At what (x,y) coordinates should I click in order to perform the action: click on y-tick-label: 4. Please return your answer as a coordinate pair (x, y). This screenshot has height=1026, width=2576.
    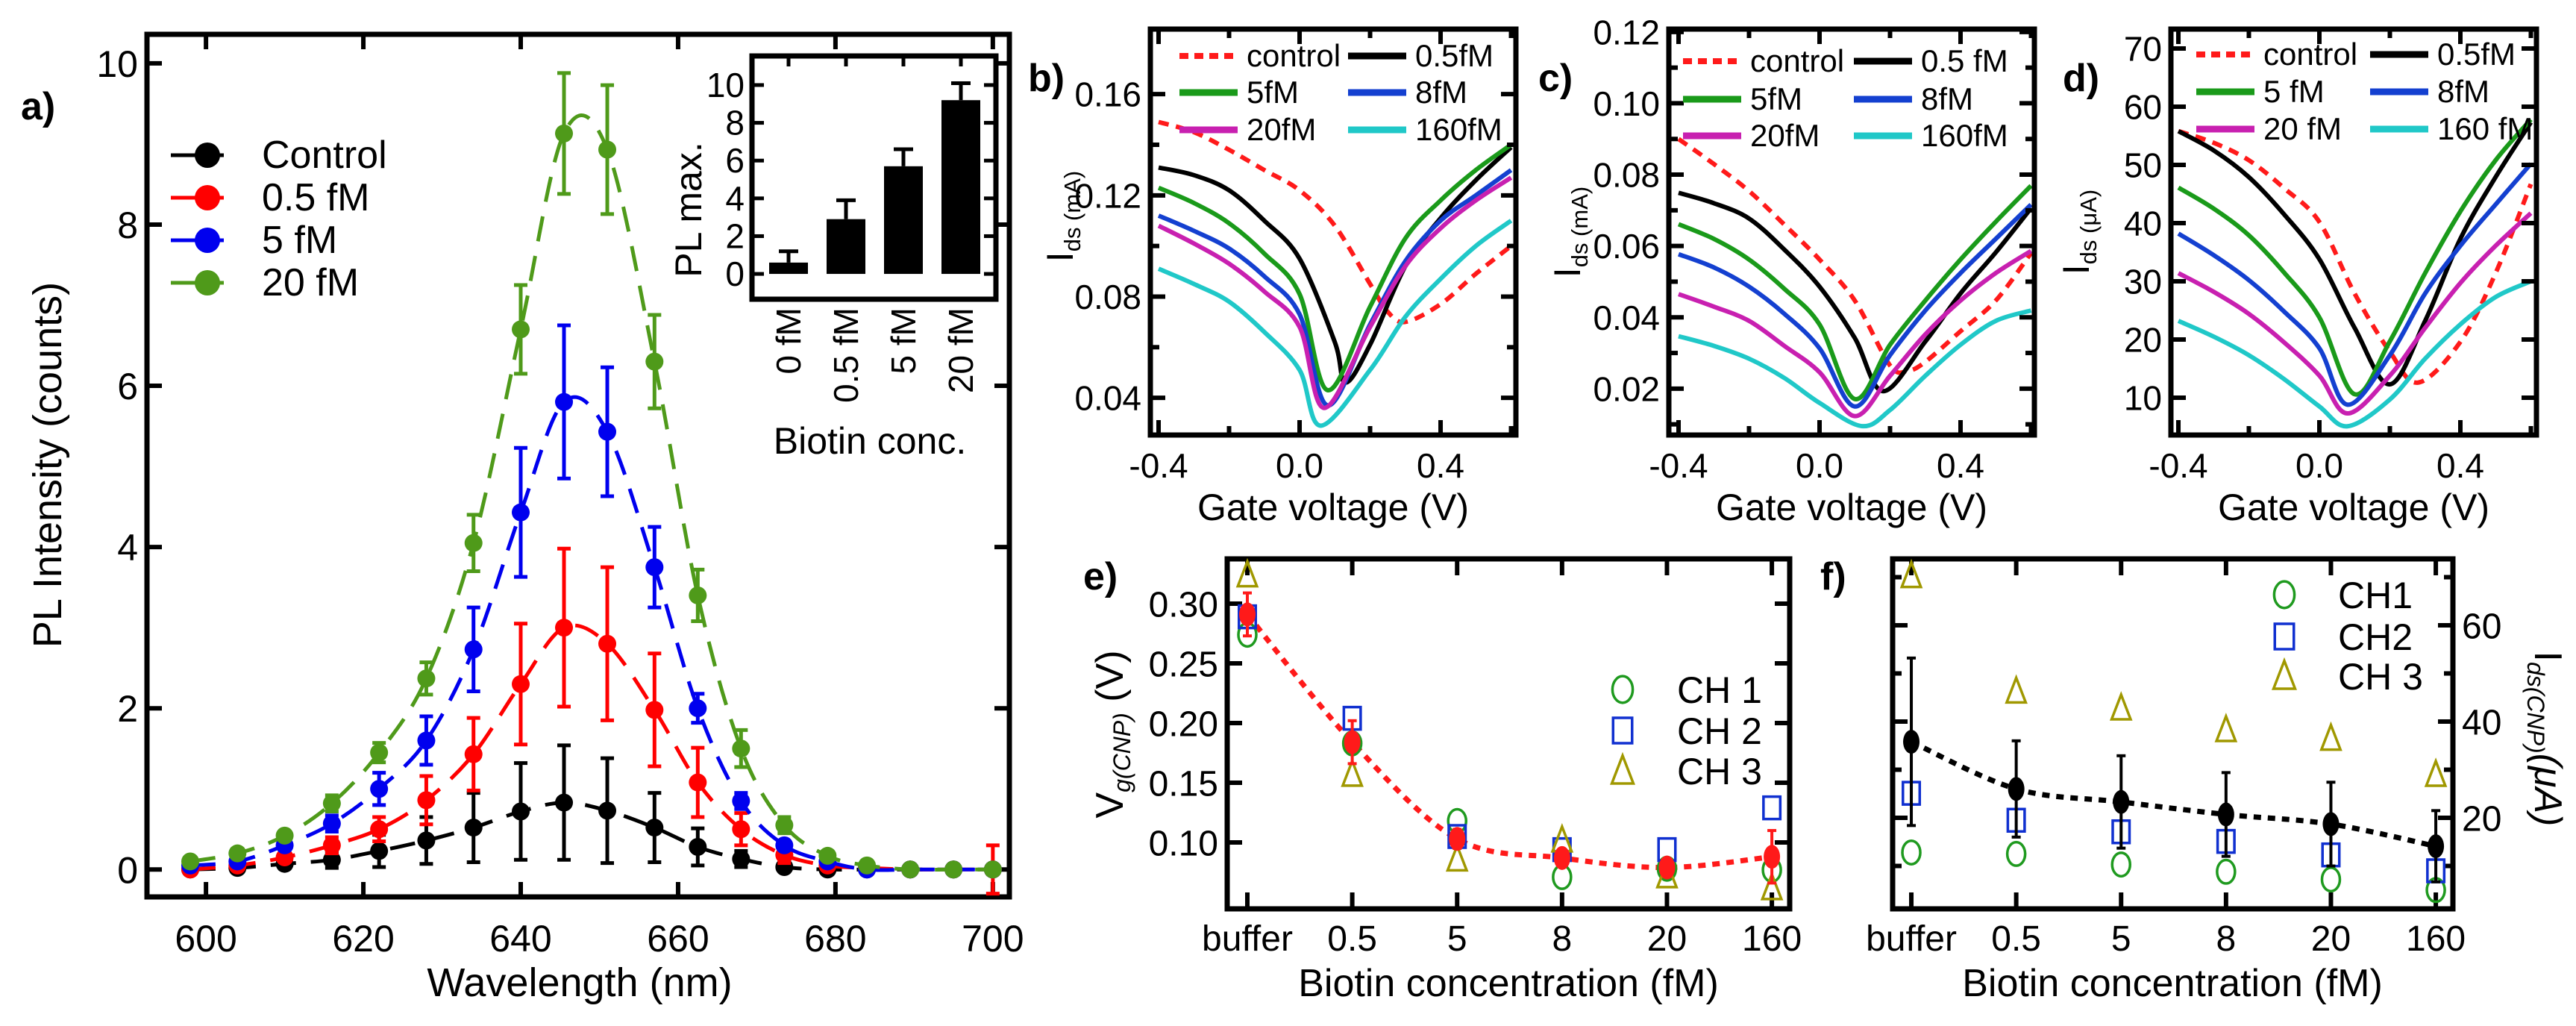
    Looking at the image, I should click on (735, 198).